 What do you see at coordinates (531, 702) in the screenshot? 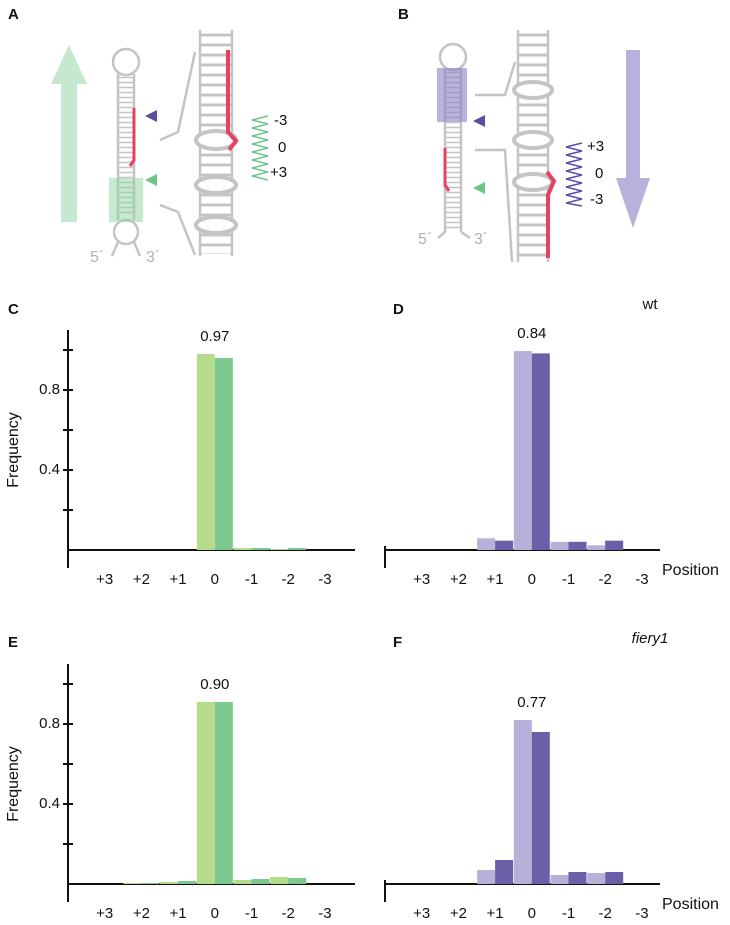
I see `bar-annotation: 0.77` at bounding box center [531, 702].